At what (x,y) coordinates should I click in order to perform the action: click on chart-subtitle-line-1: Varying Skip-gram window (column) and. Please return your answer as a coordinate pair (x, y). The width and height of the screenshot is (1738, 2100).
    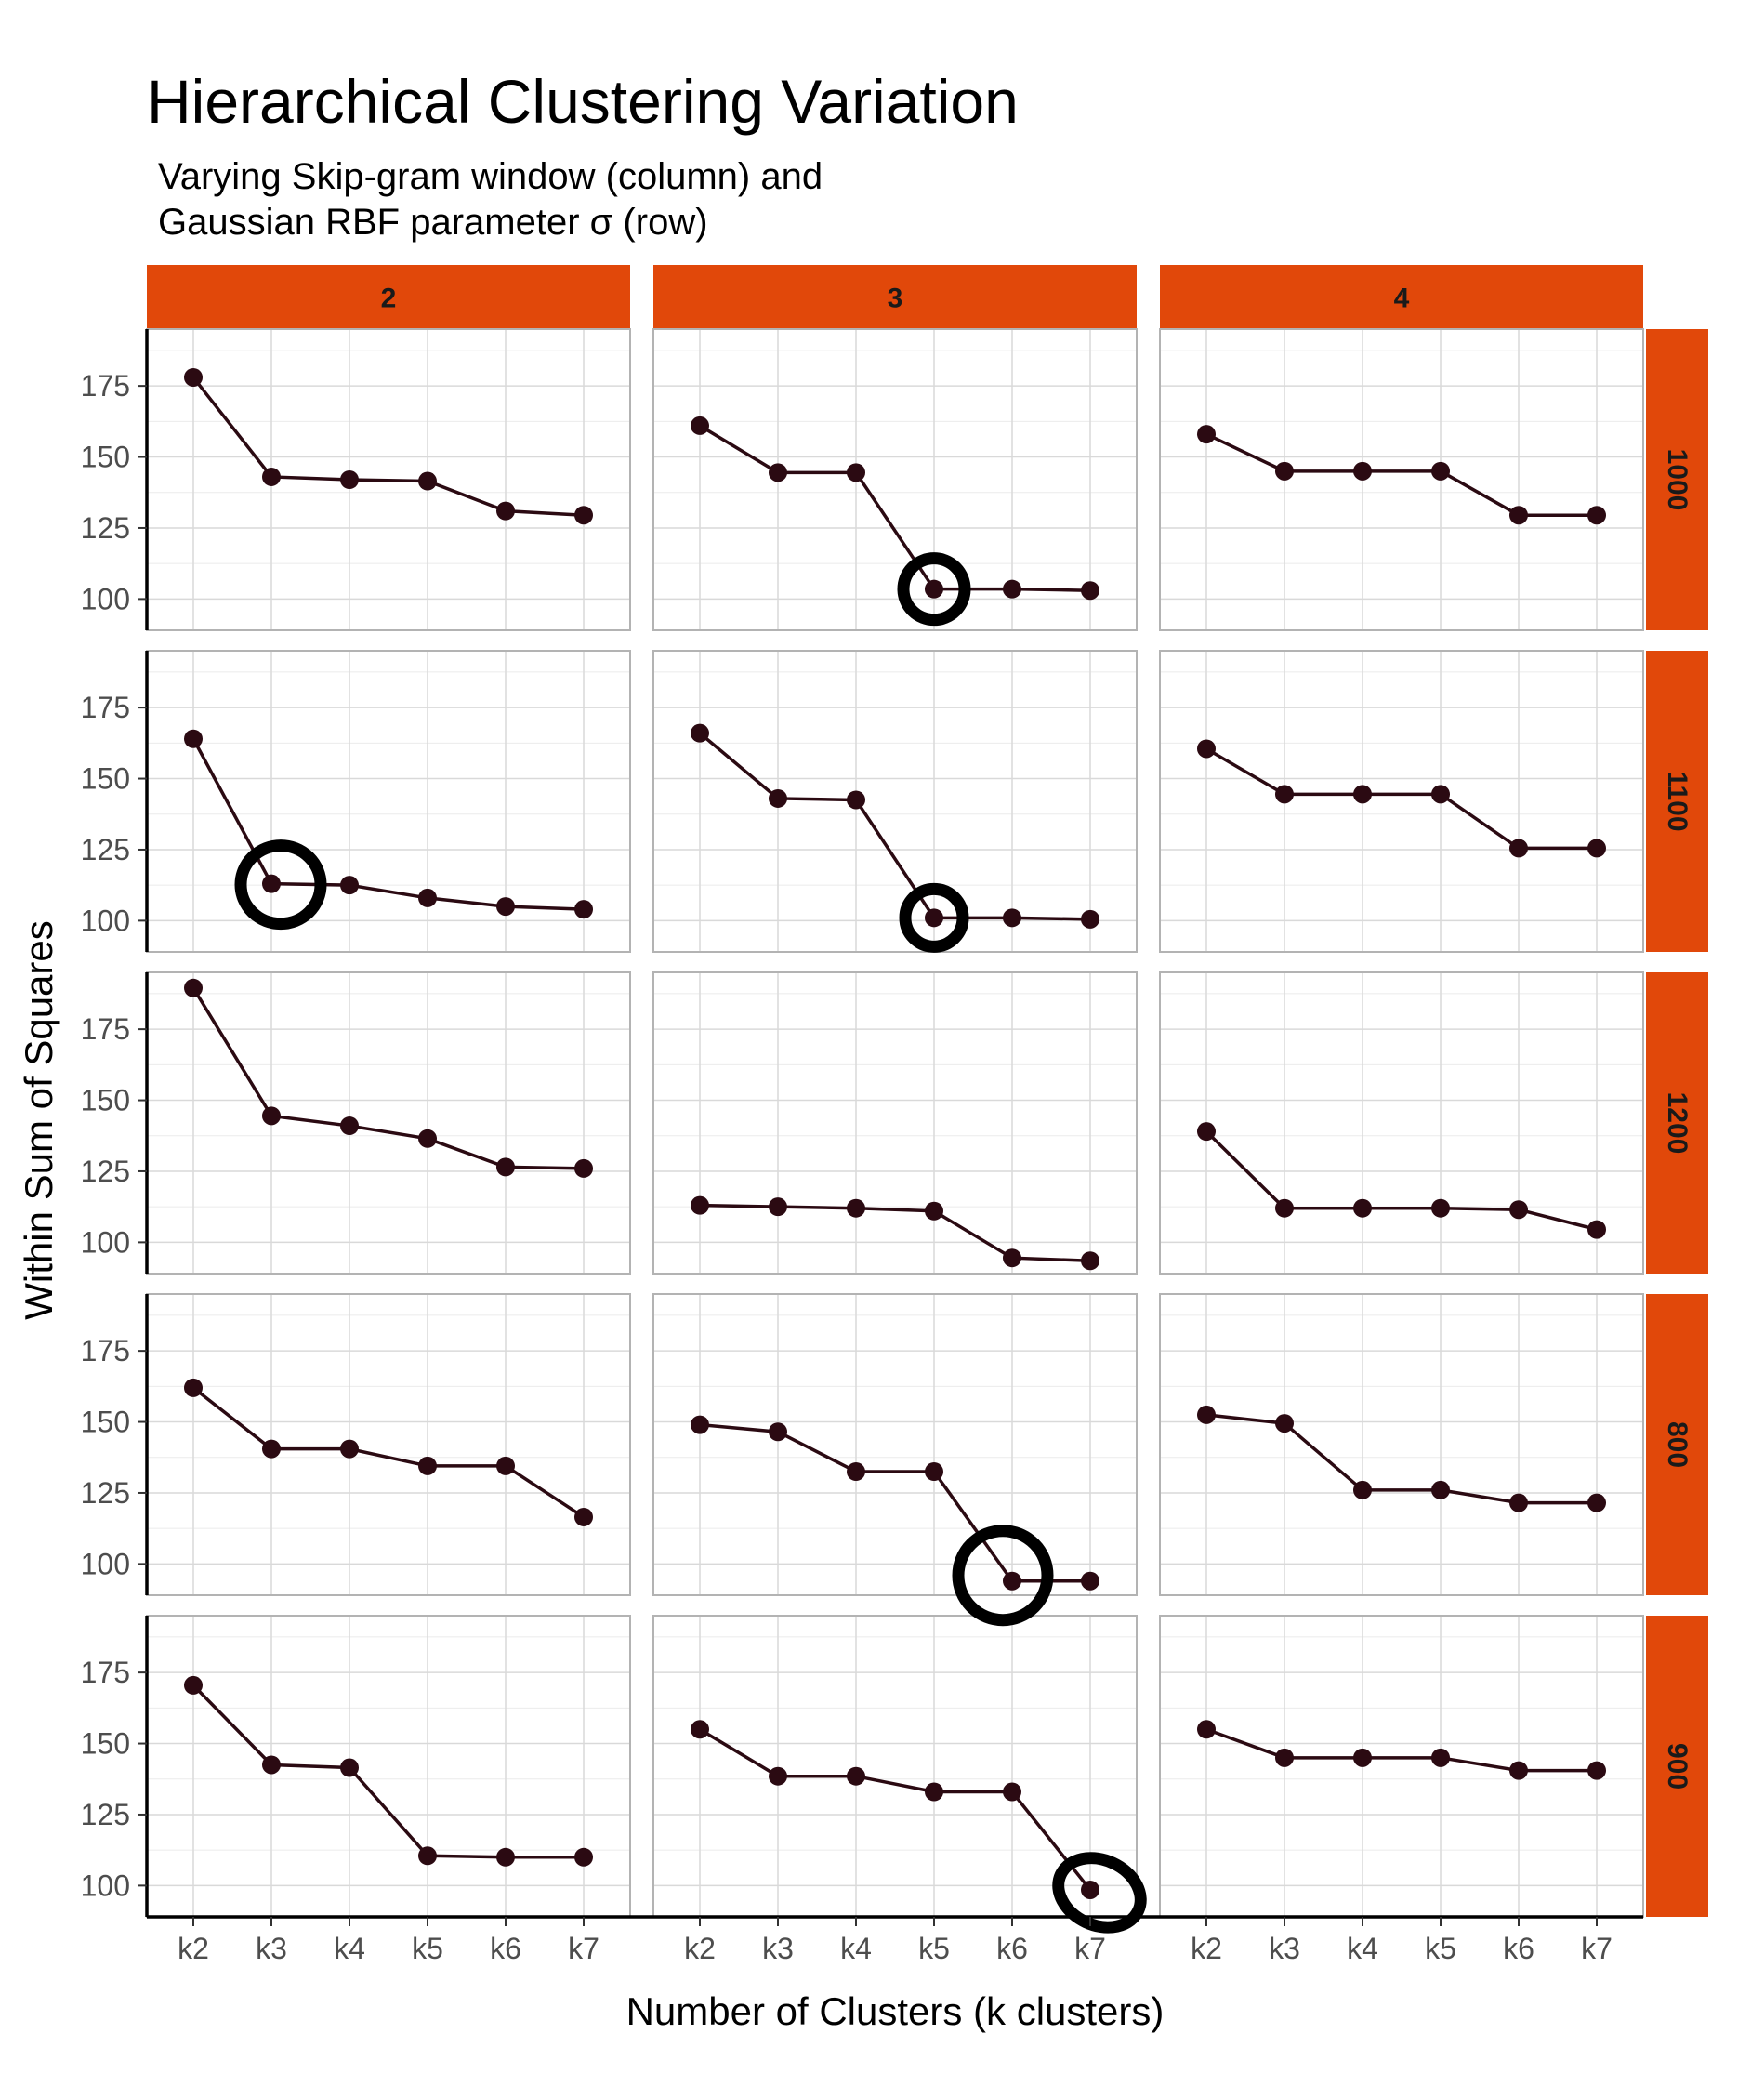
    Looking at the image, I should click on (490, 176).